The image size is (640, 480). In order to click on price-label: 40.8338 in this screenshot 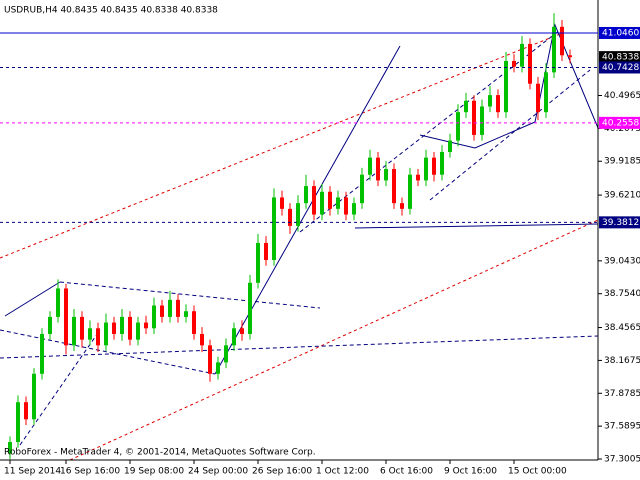, I will do `click(620, 58)`.